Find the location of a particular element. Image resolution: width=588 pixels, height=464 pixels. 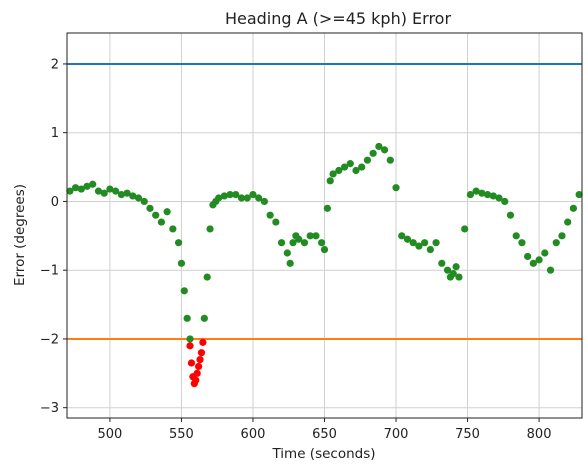

x-tick-label: 600 is located at coordinates (253, 434).